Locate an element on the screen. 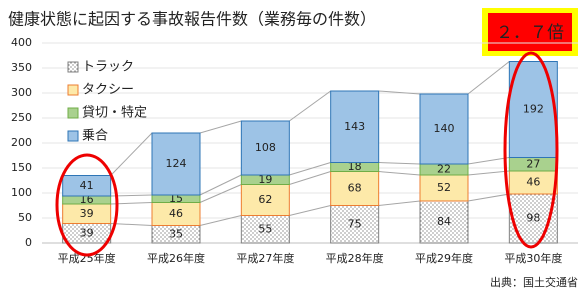  x-tick-label: 平成27年度 is located at coordinates (265, 258).